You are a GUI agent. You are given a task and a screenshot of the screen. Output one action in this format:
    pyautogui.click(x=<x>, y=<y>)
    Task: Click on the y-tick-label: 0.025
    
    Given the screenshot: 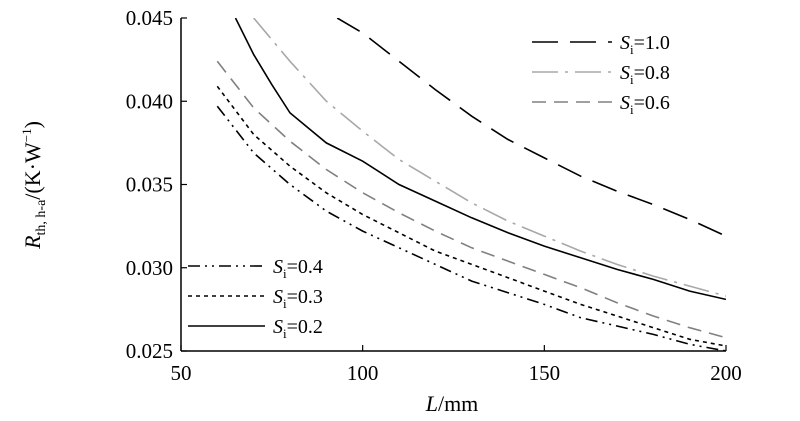 What is the action you would take?
    pyautogui.click(x=149, y=351)
    